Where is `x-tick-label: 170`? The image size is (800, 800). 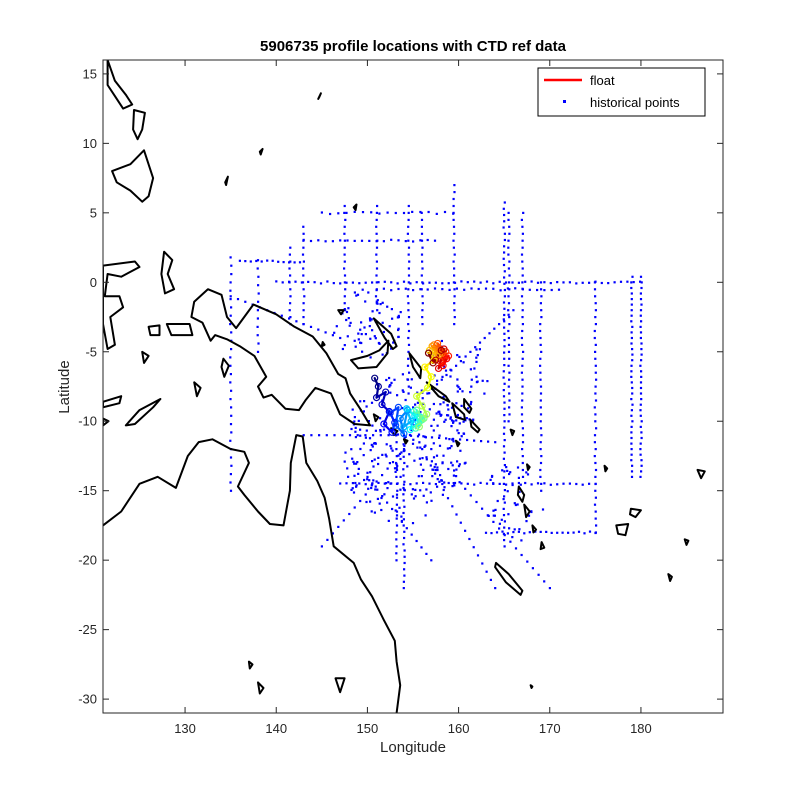 x-tick-label: 170 is located at coordinates (550, 728).